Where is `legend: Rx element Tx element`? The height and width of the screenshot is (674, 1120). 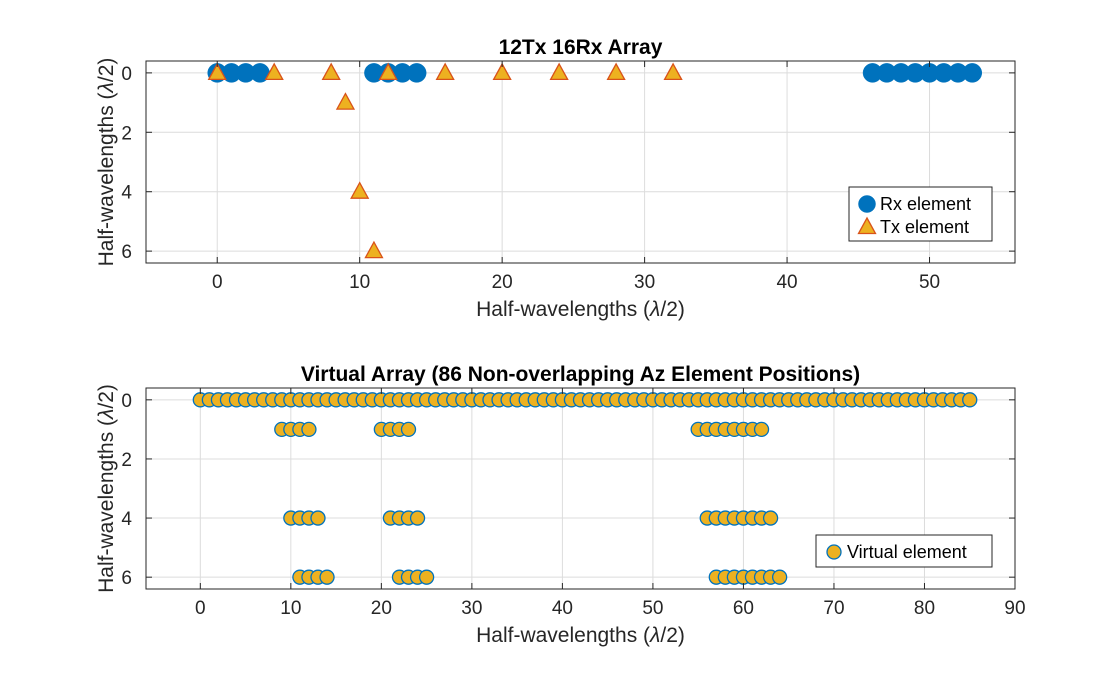
legend: Rx element Tx element is located at coordinates (920, 214).